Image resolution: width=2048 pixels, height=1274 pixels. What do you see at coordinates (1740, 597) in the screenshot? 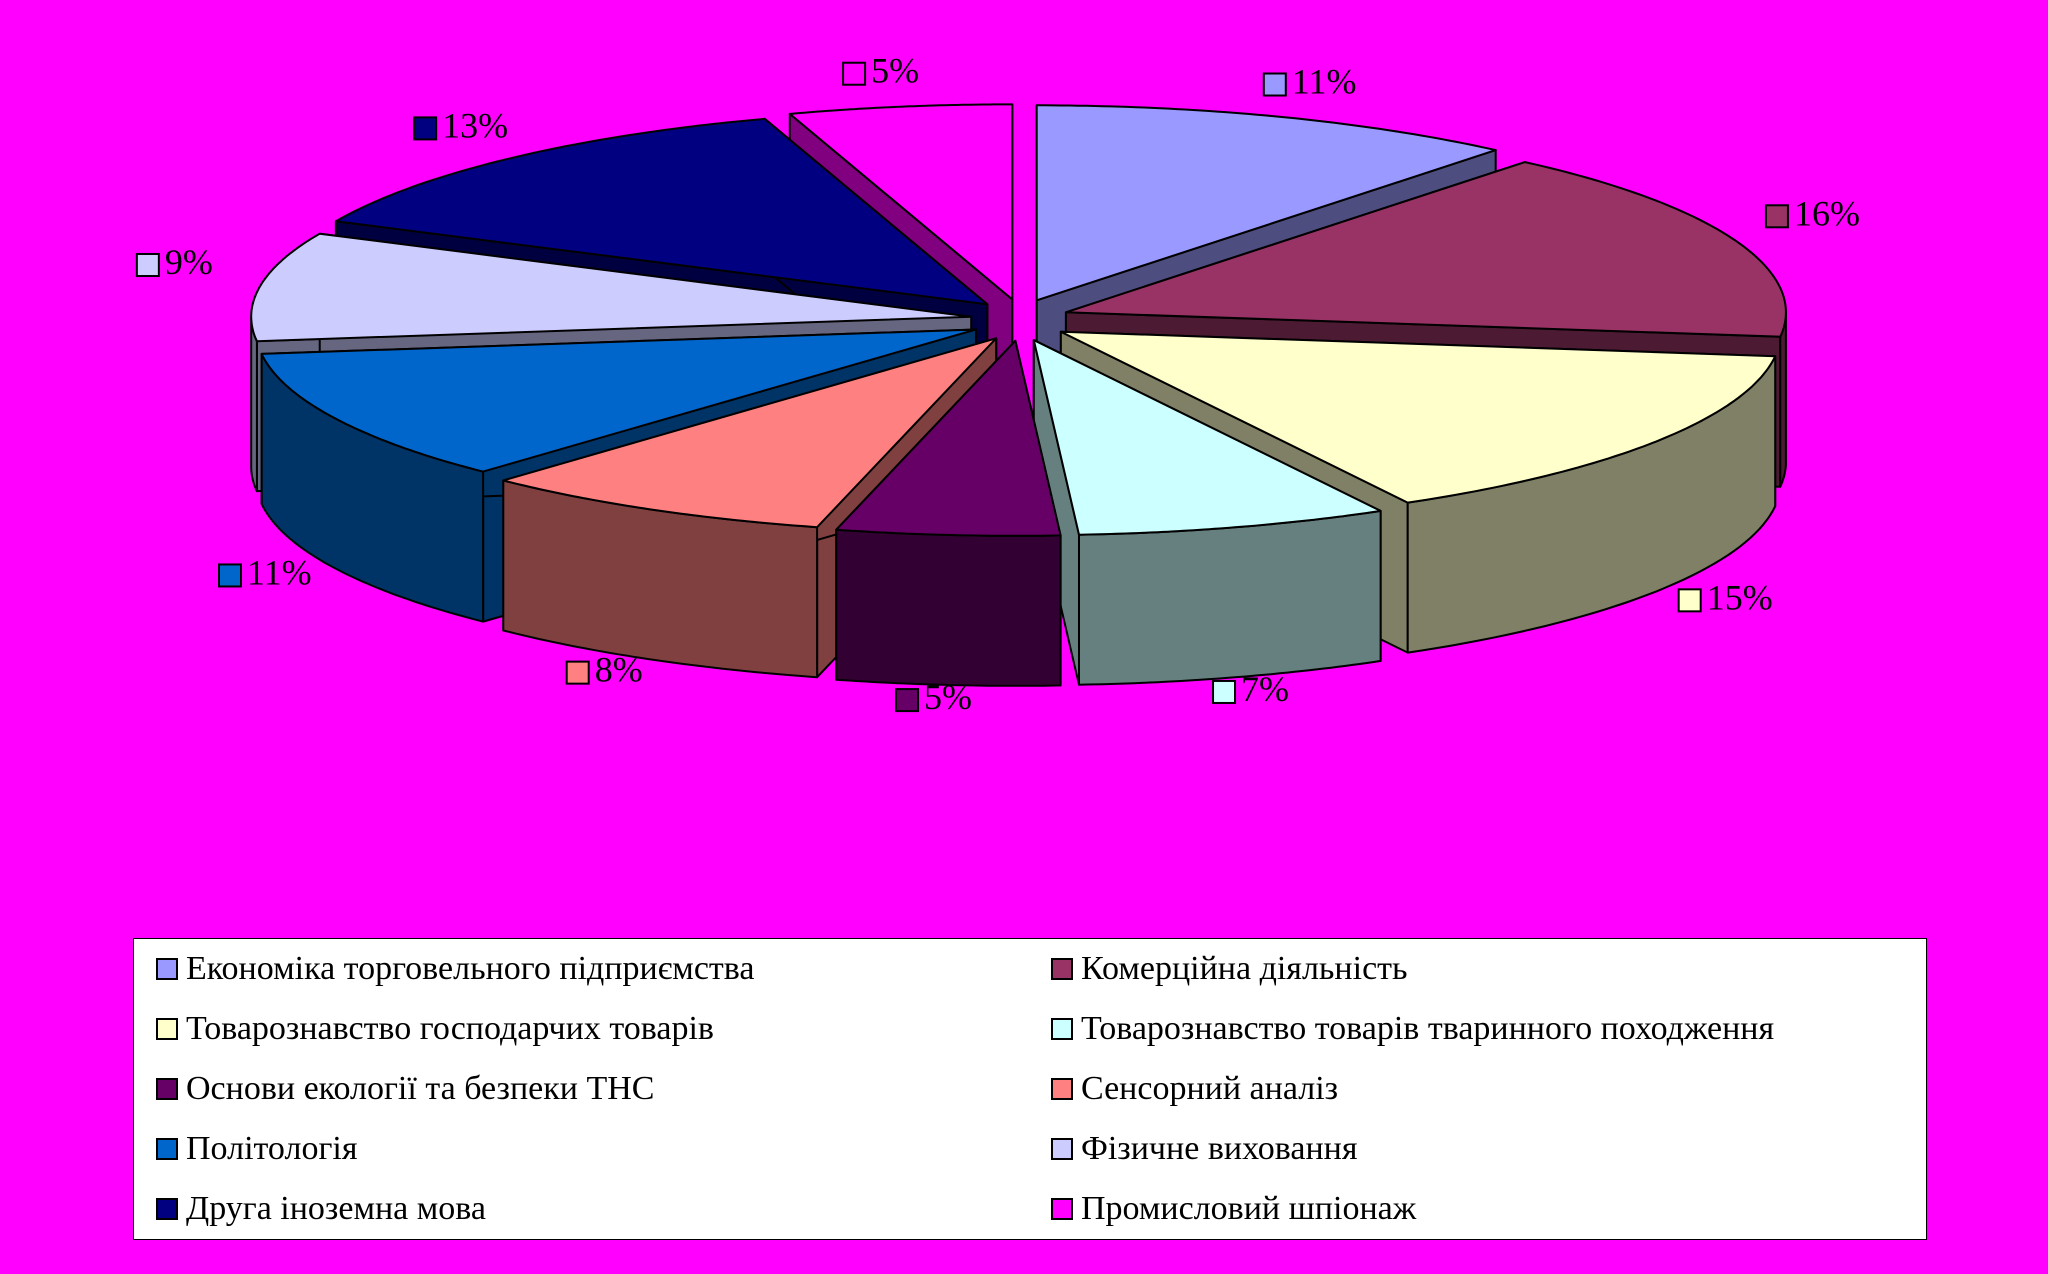
I see `data-label-text: 15%` at bounding box center [1740, 597].